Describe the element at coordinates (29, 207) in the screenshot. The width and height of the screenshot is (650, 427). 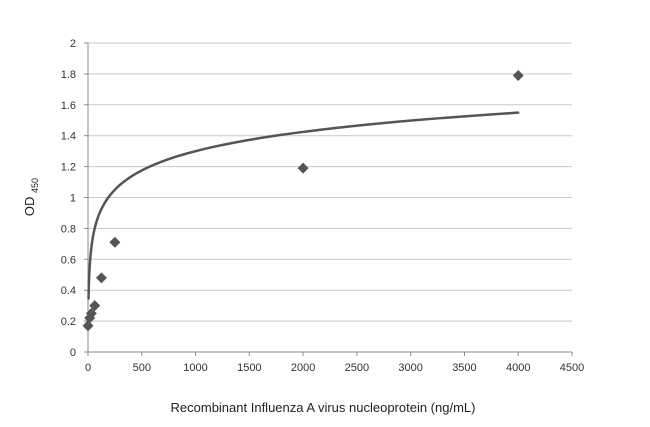
I see `y-axis-title-main: OD` at that location.